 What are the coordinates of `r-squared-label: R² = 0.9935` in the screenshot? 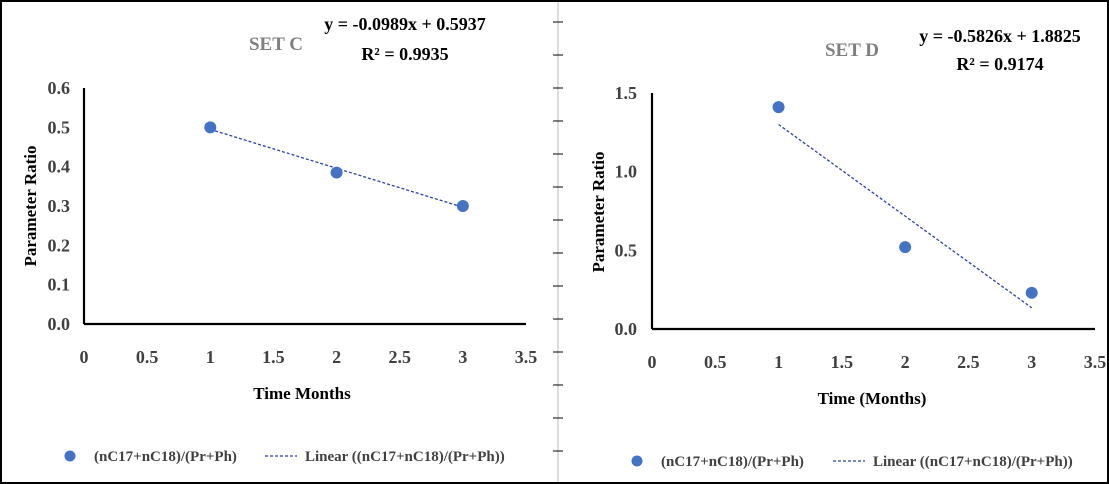 It's located at (404, 54).